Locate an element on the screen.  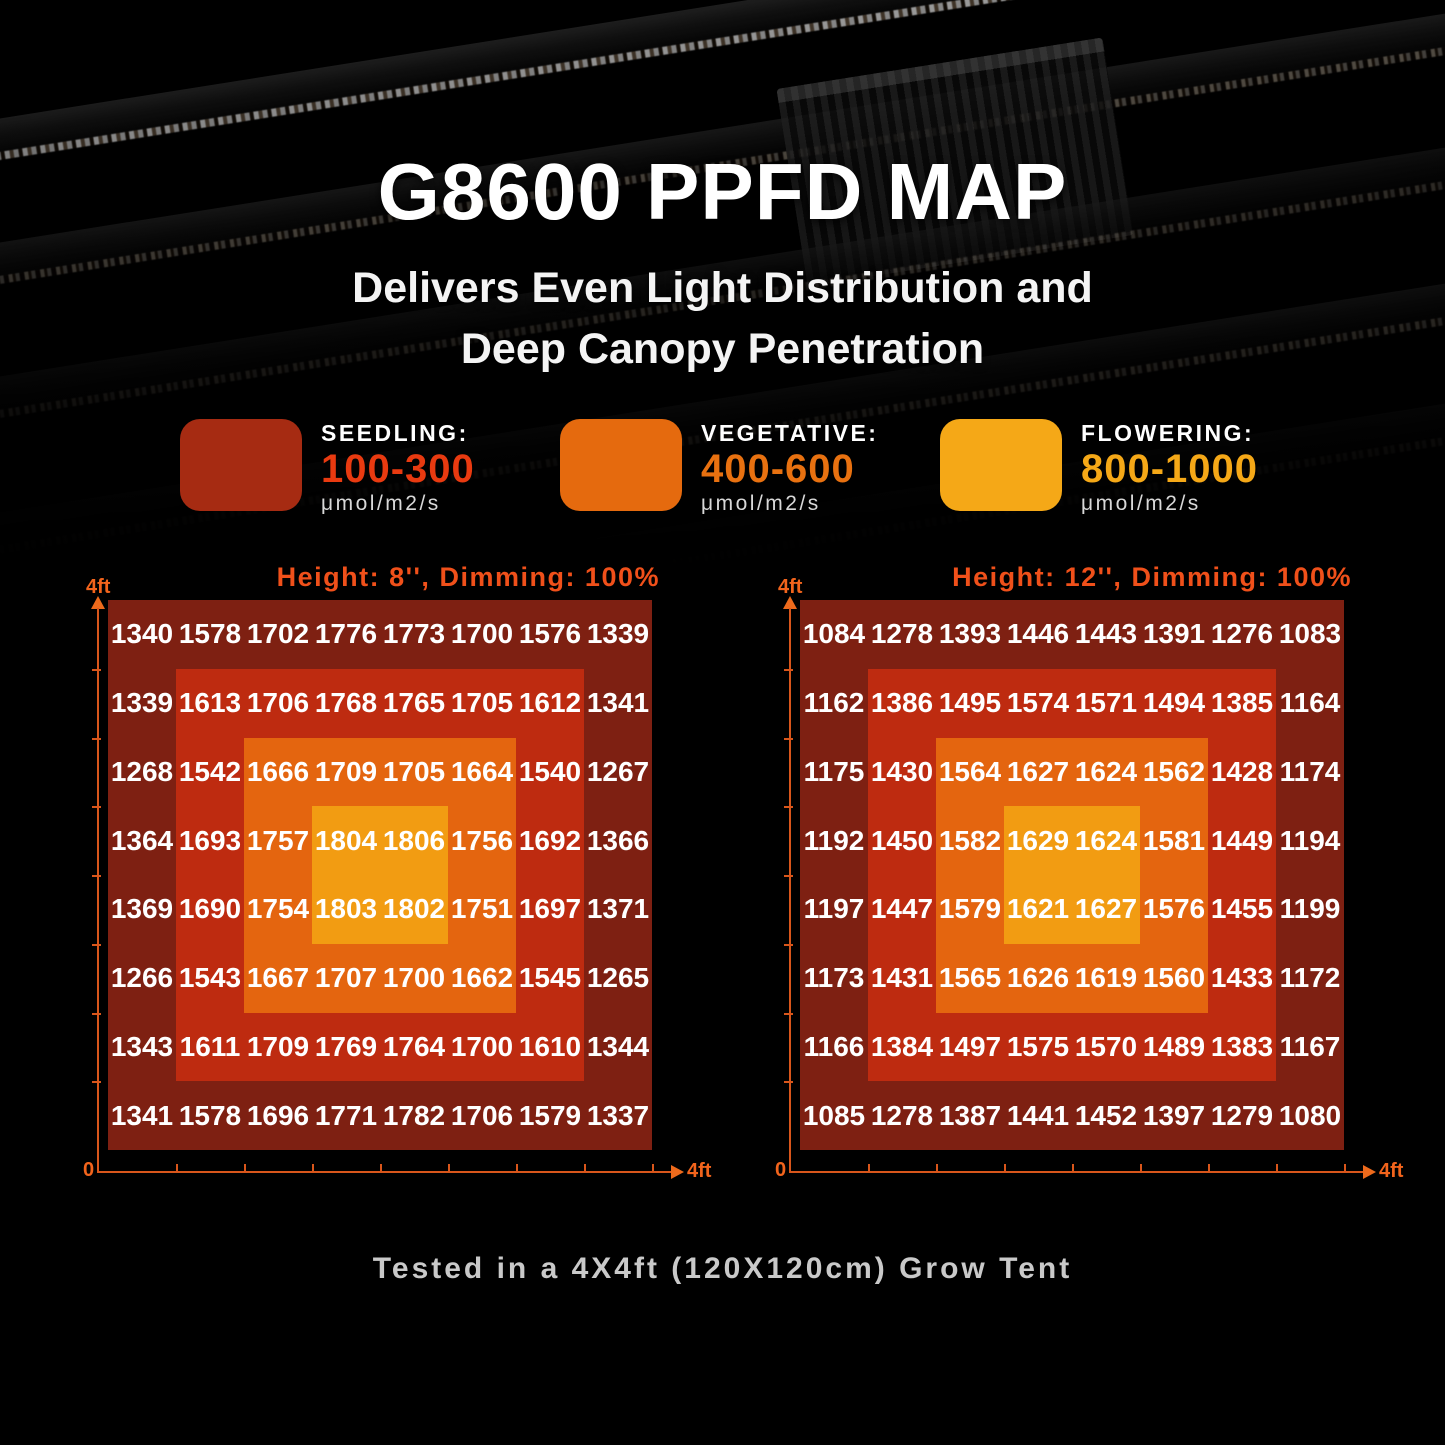
ppfd-cell: 1489 is located at coordinates (1174, 1047).